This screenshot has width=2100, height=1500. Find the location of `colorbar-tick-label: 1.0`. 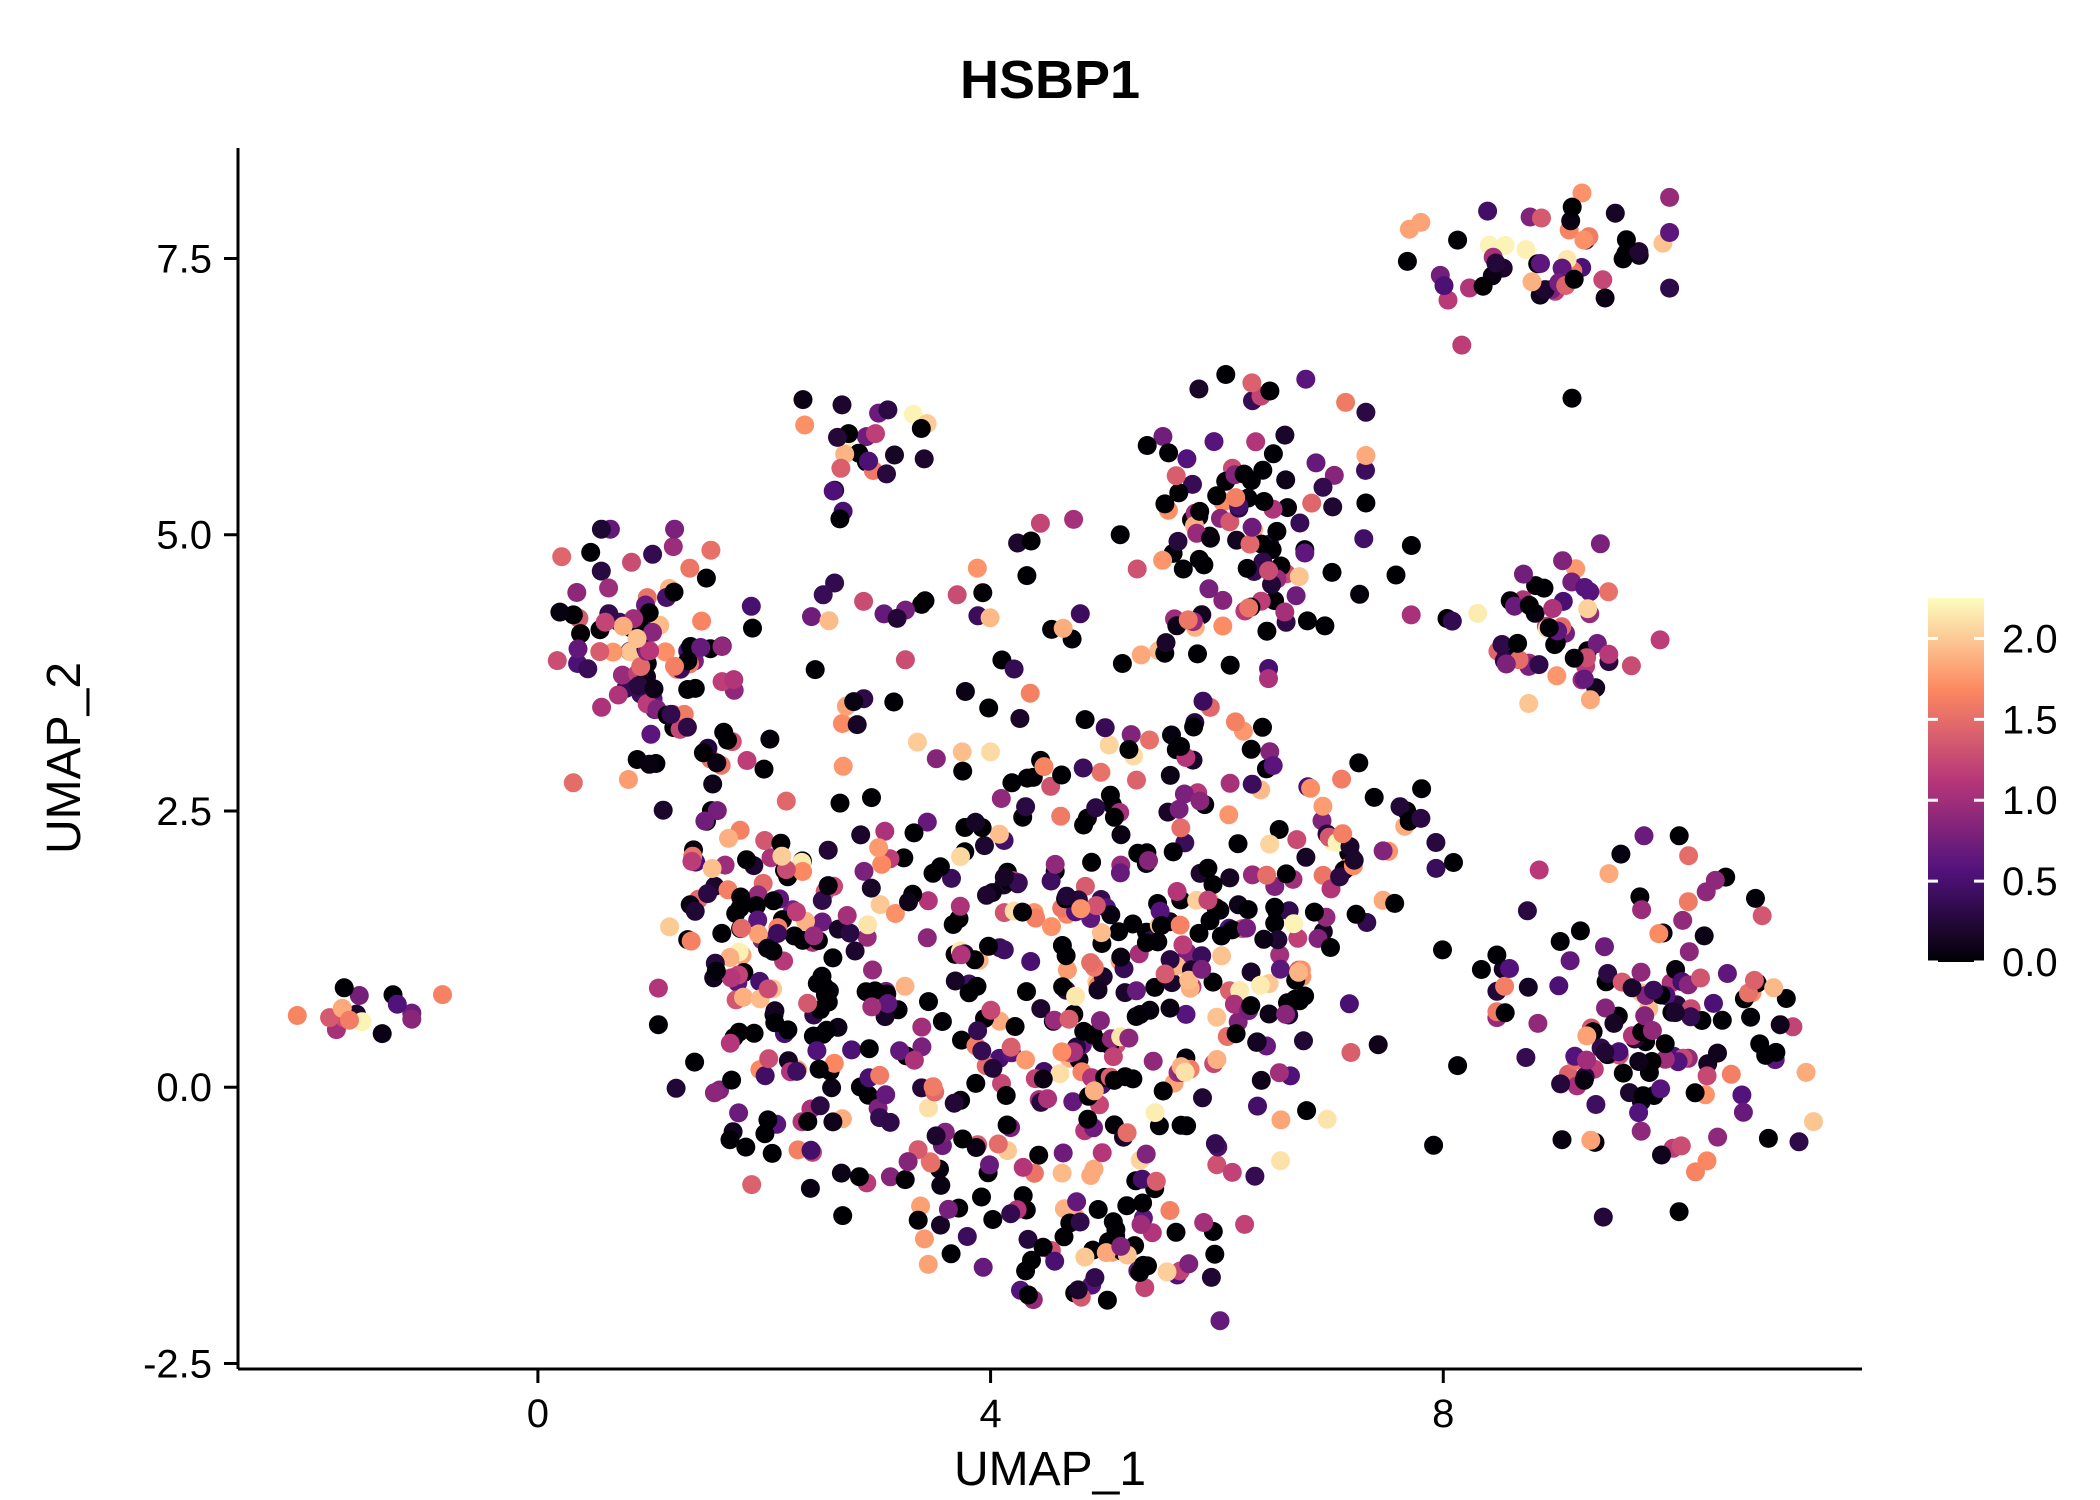

colorbar-tick-label: 1.0 is located at coordinates (2030, 801).